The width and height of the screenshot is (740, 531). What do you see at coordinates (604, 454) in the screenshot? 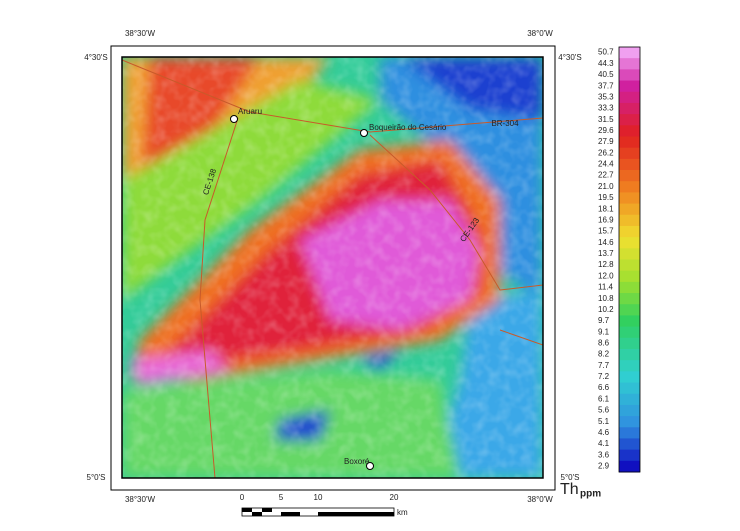
I see `colorbar-label: 3.6` at bounding box center [604, 454].